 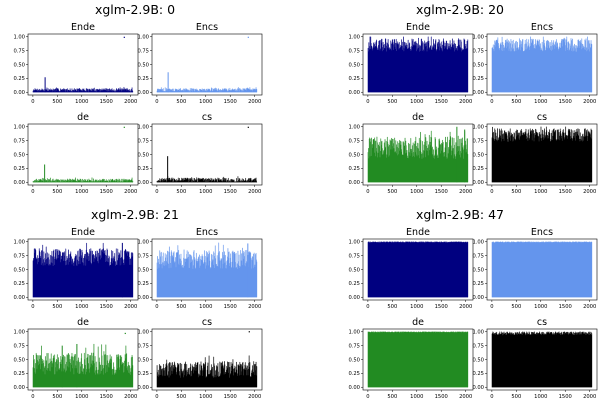 What do you see at coordinates (76, 153) in the screenshot?
I see `panel-de: de 0.00 0.25 0.50 0.75 1.00 0 500 1000 1500 2000` at bounding box center [76, 153].